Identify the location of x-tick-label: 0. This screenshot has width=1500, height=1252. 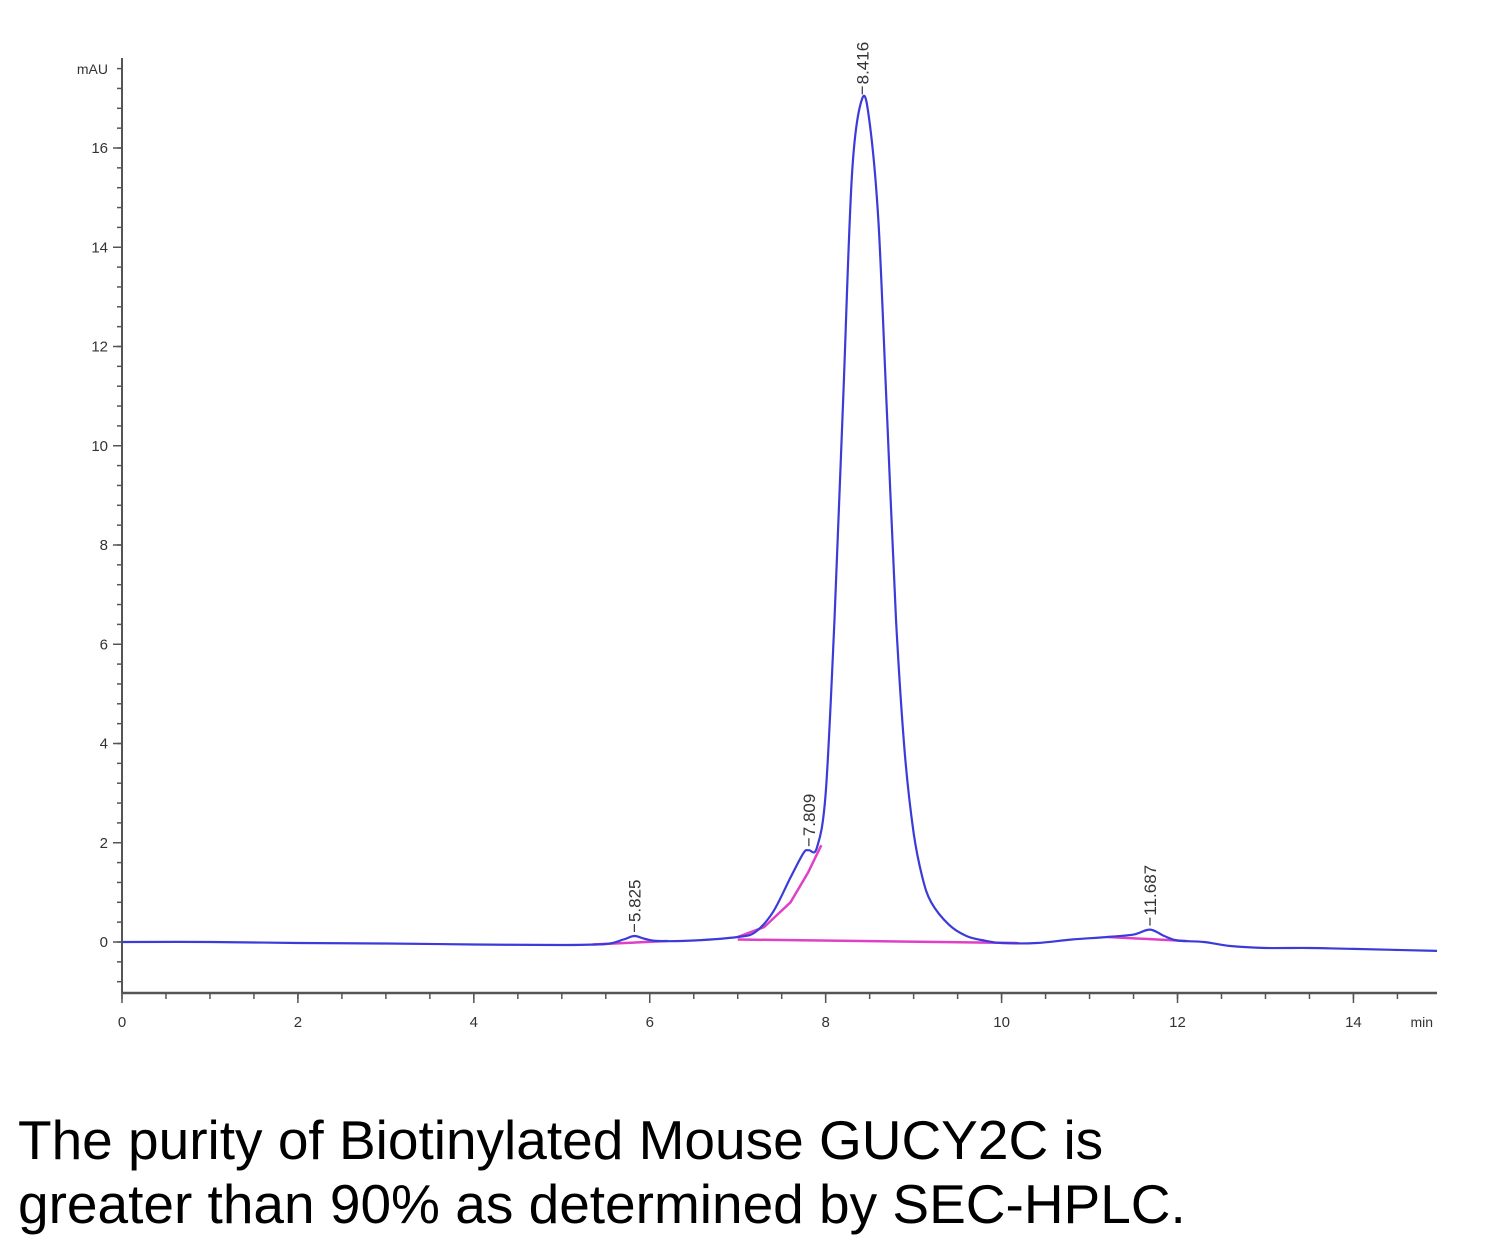
(122, 1022).